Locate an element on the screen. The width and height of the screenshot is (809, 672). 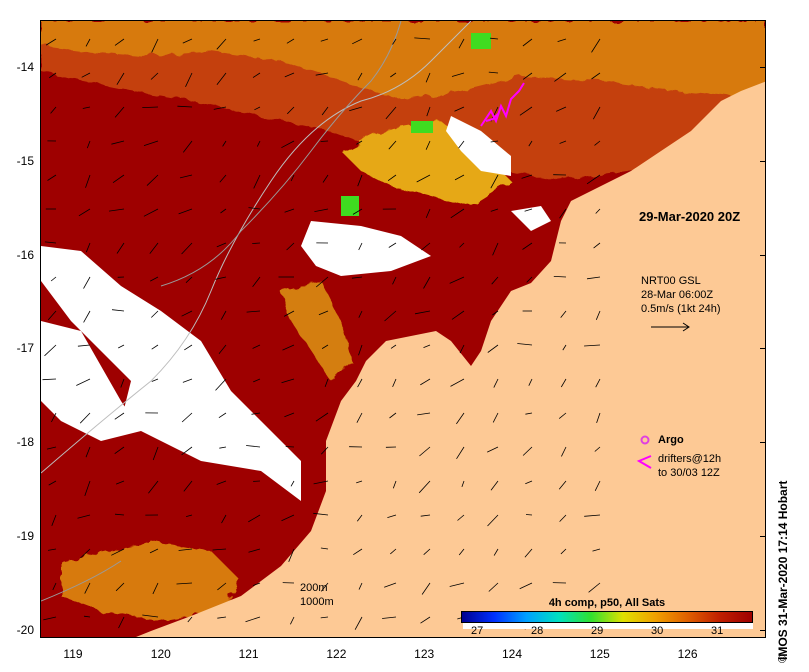
argo-legend-icon is located at coordinates (645, 440).